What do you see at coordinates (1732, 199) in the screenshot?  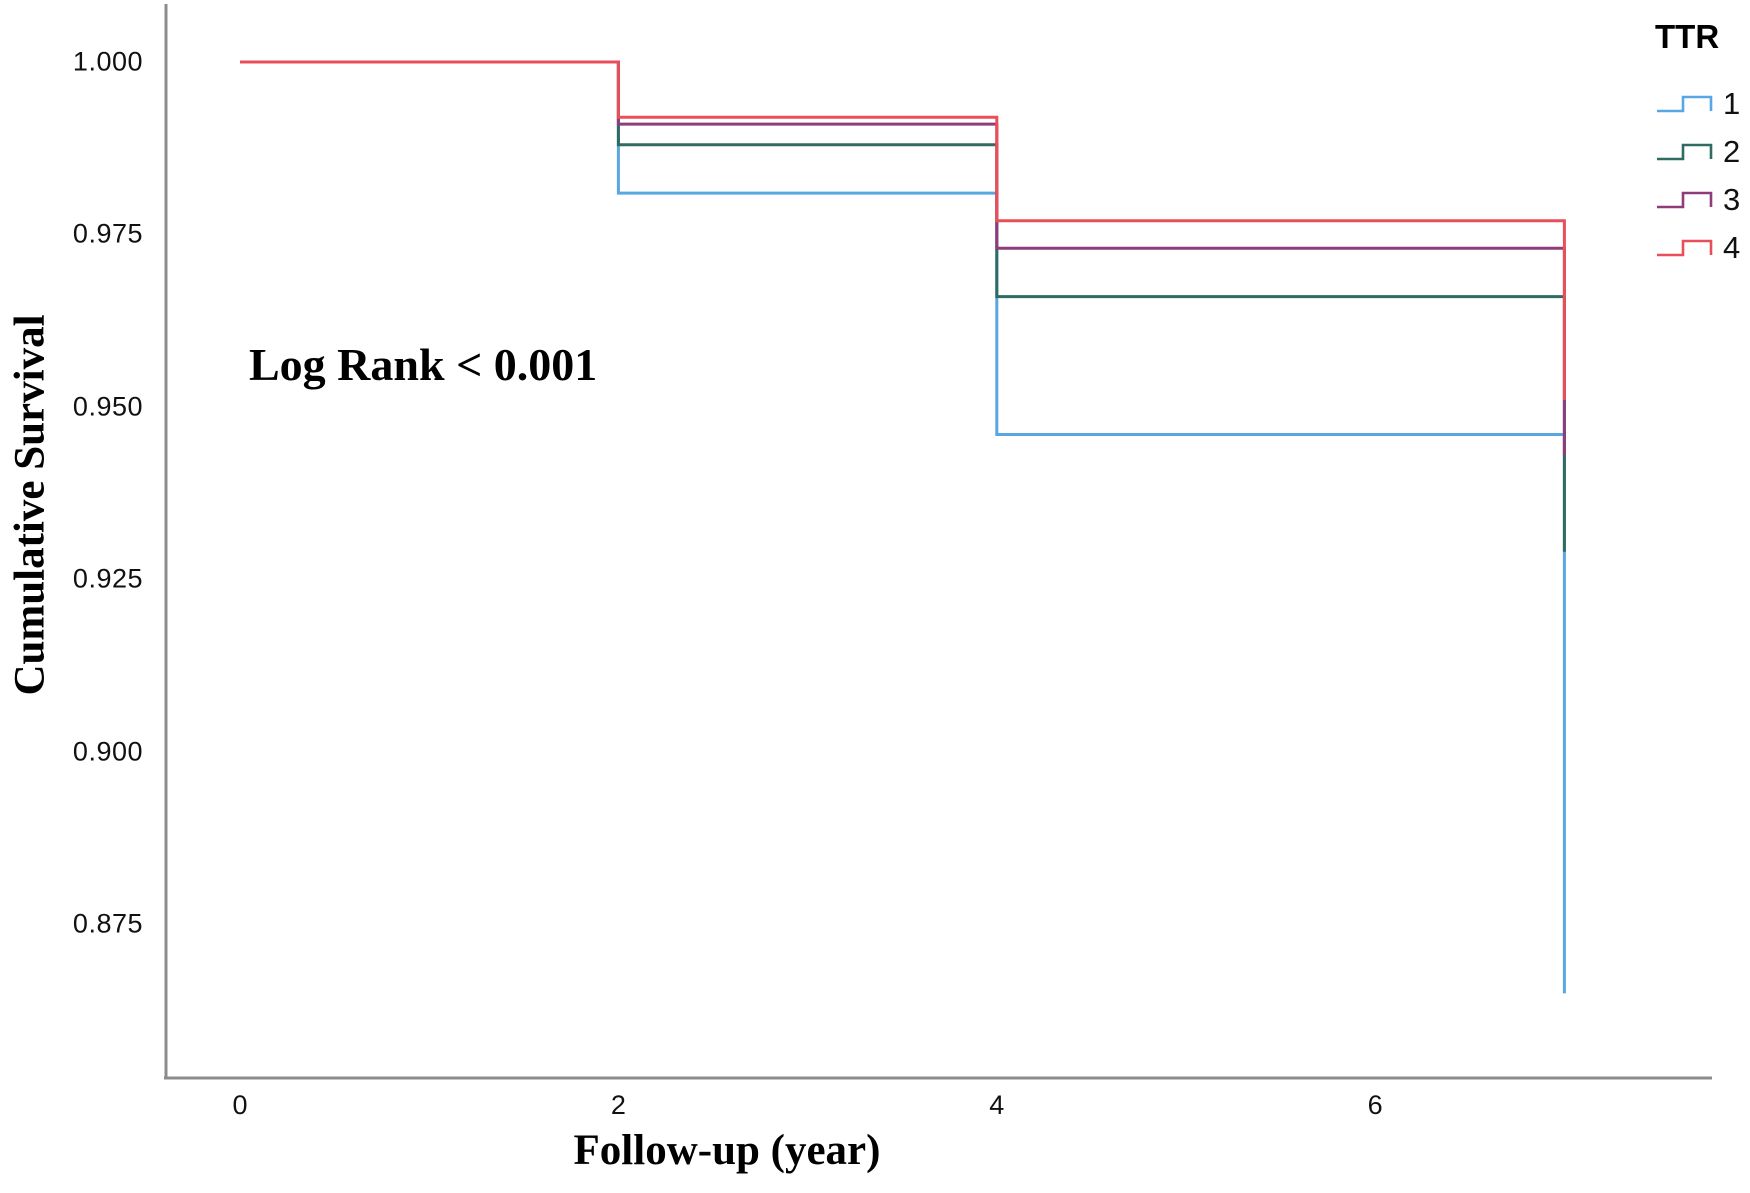 I see `legend-label: 3` at bounding box center [1732, 199].